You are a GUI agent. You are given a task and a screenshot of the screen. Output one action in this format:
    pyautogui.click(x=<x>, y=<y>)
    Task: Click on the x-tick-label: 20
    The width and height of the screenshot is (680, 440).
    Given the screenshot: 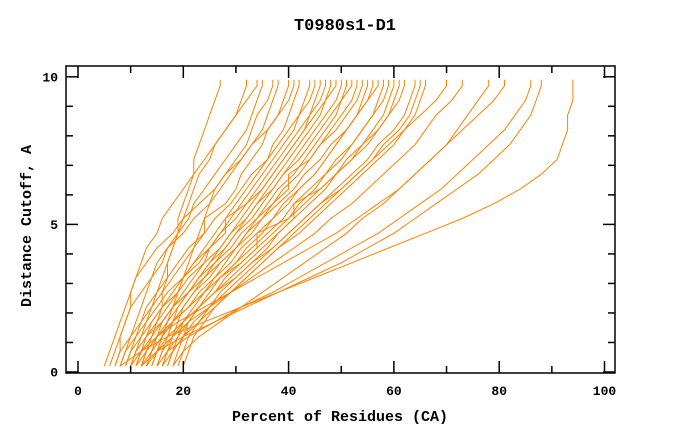 What is the action you would take?
    pyautogui.click(x=183, y=391)
    